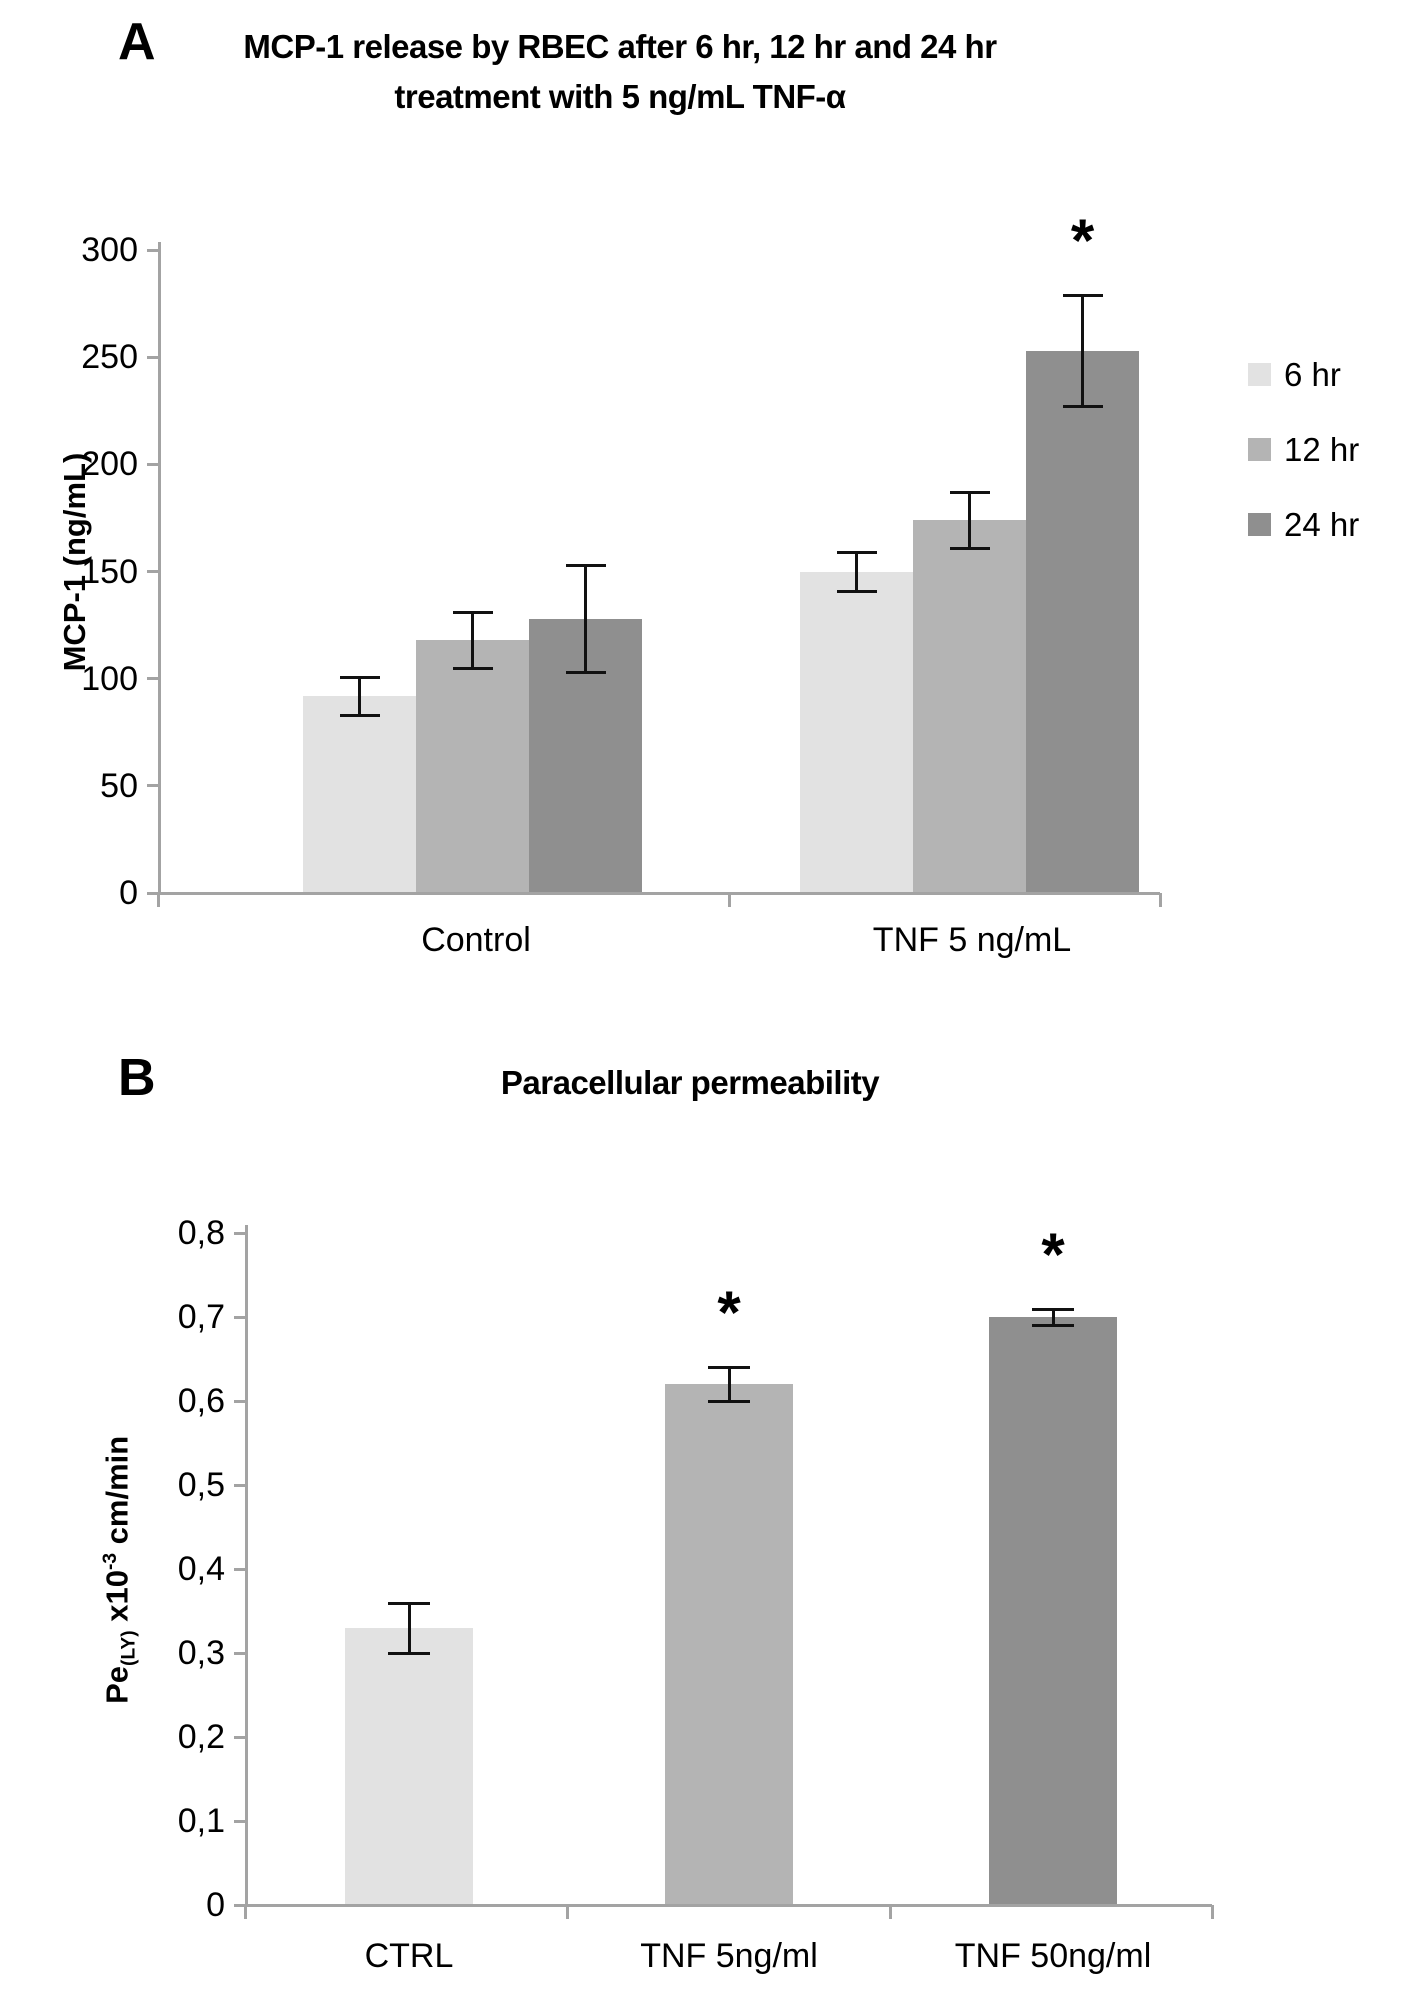 This screenshot has height=2016, width=1428. What do you see at coordinates (359, 696) in the screenshot?
I see `error-bar-line-control-6-hr` at bounding box center [359, 696].